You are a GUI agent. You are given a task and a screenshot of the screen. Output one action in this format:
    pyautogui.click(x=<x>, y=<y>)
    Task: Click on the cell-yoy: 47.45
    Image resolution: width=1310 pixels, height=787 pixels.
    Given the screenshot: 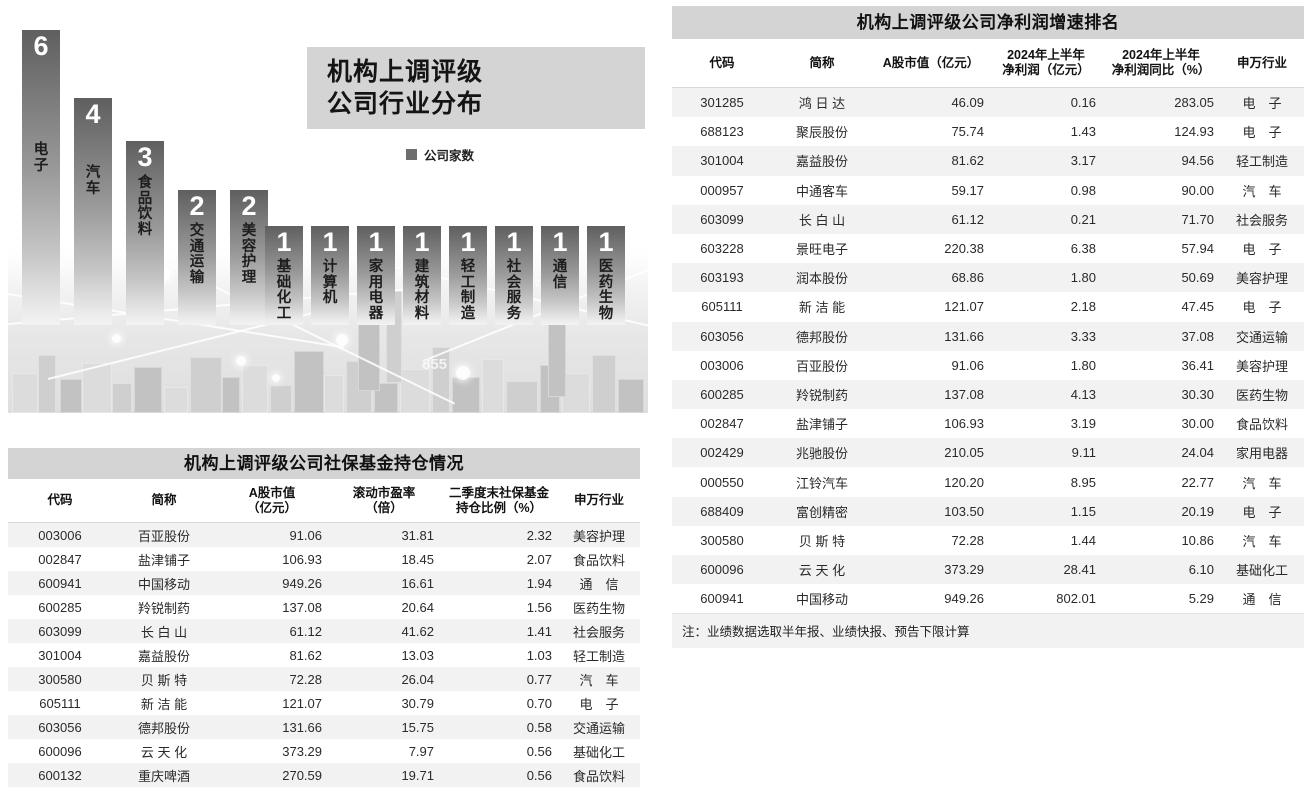 What is the action you would take?
    pyautogui.click(x=1161, y=306)
    